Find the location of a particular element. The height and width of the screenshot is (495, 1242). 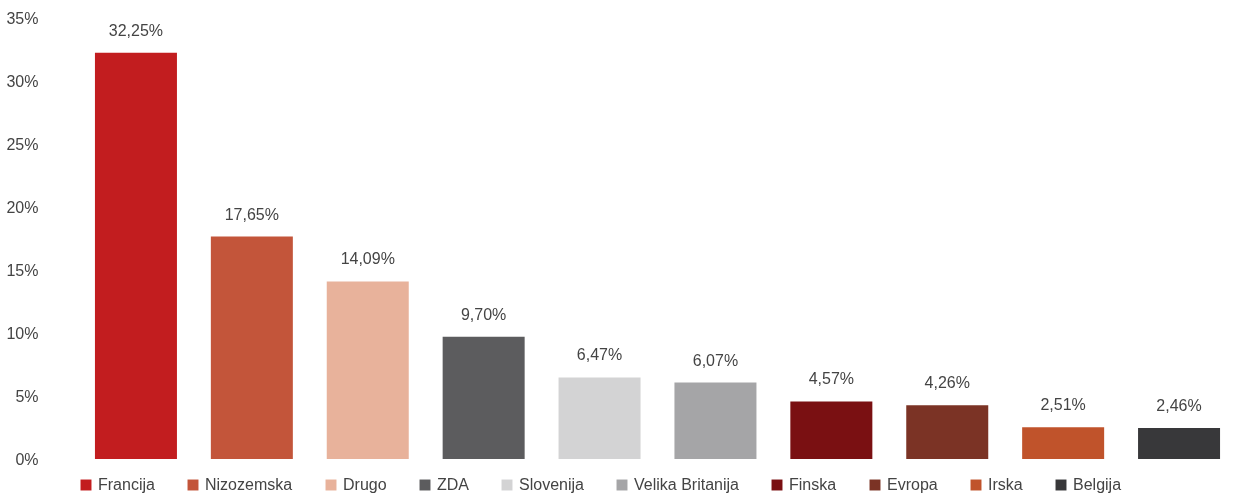

y-tick-label: 20% is located at coordinates (22, 207).